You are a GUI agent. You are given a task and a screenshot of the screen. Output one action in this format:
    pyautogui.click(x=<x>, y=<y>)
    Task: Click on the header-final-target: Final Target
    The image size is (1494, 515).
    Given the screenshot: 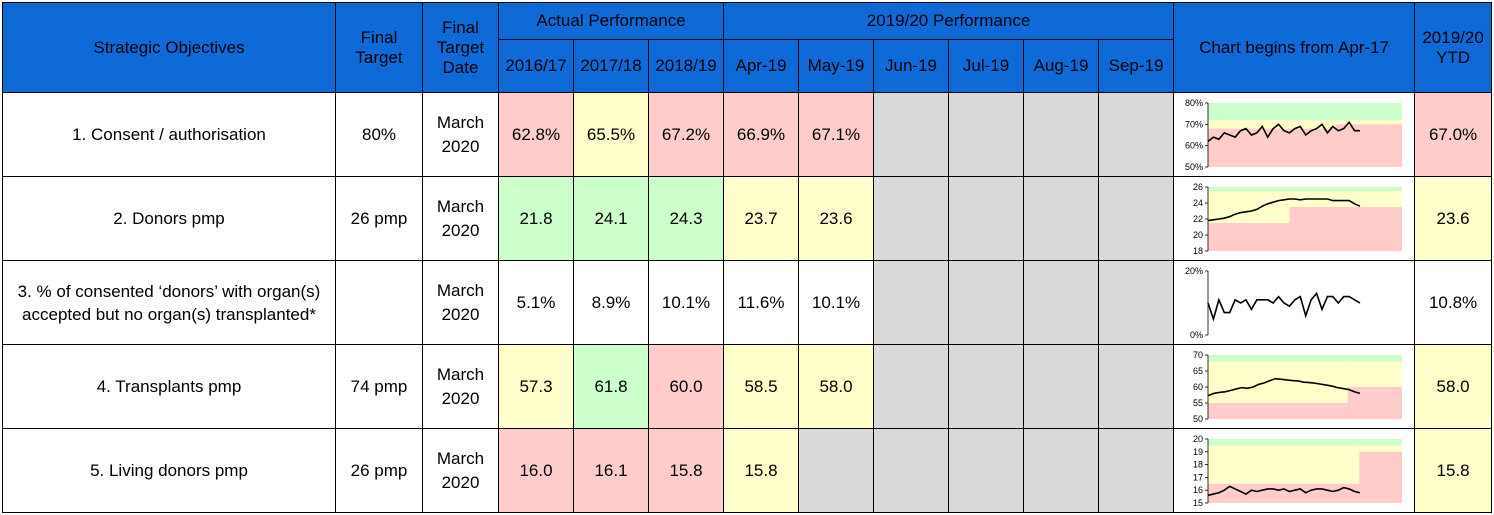 What is the action you would take?
    pyautogui.click(x=379, y=47)
    